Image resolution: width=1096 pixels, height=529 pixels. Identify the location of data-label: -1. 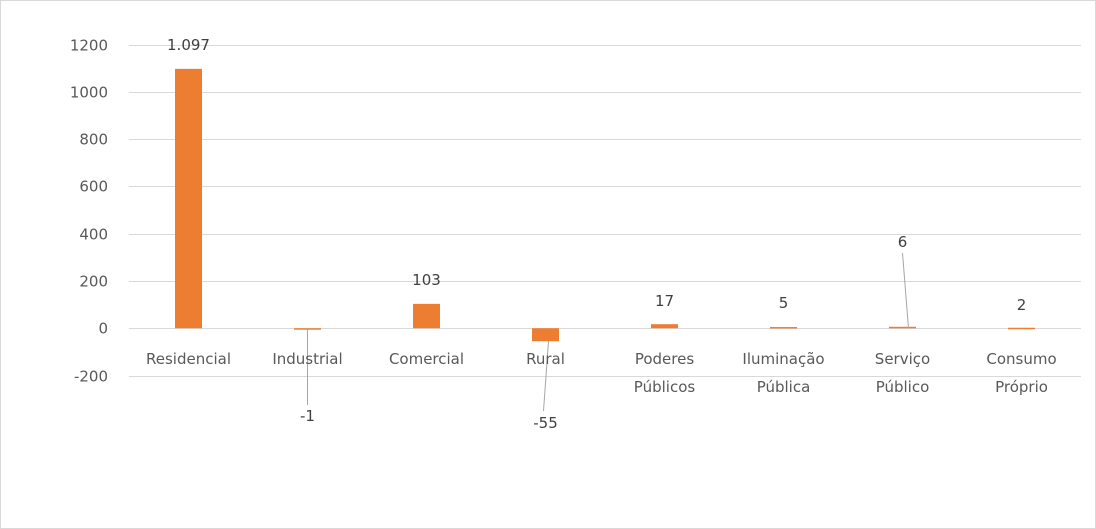
(307, 416).